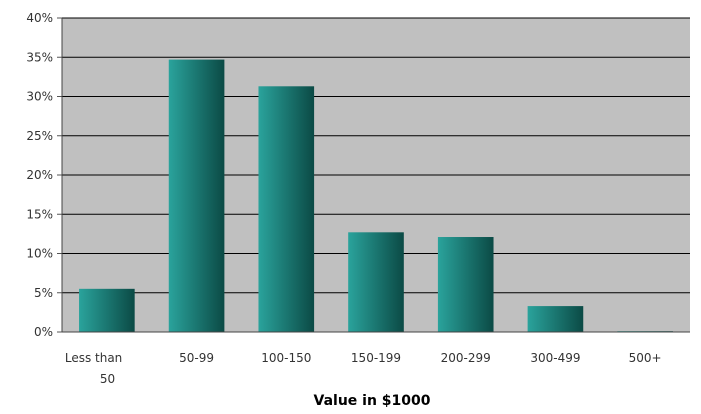  What do you see at coordinates (39, 175) in the screenshot?
I see `y-tick-label: 20%` at bounding box center [39, 175].